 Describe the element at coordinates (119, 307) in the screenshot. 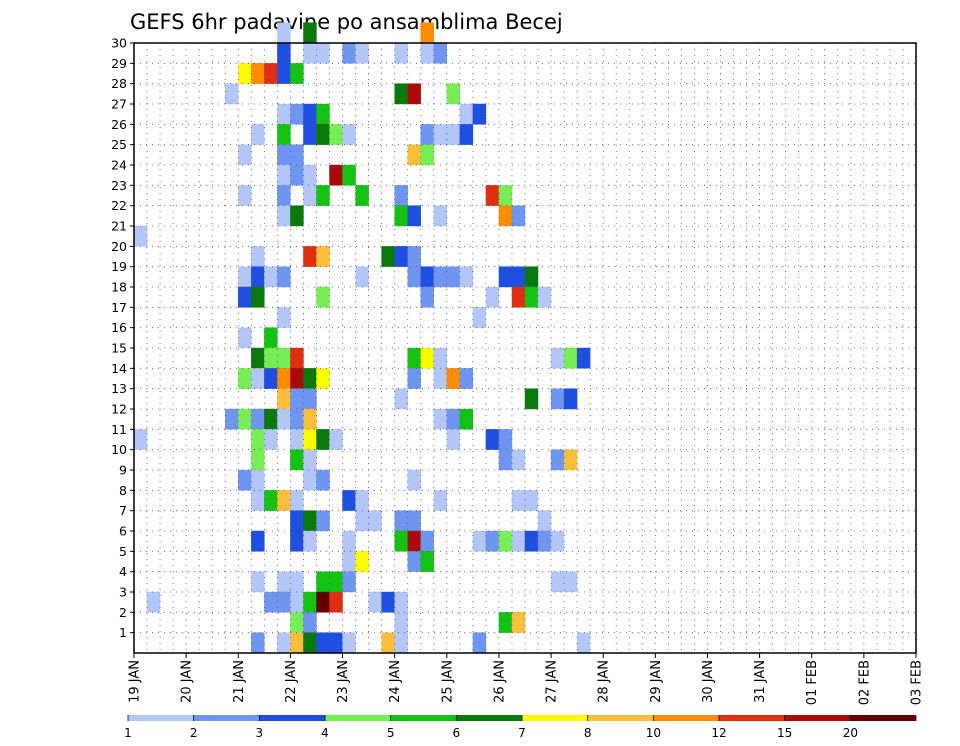

I see `y-tick-label: 17` at that location.